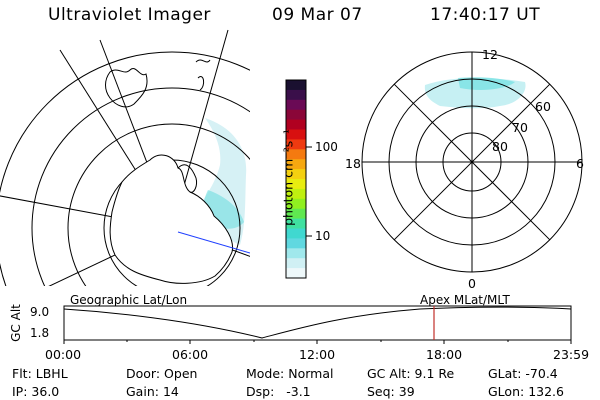 This screenshot has width=600, height=400. I want to click on info-ip: IP: 36.0, so click(36, 391).